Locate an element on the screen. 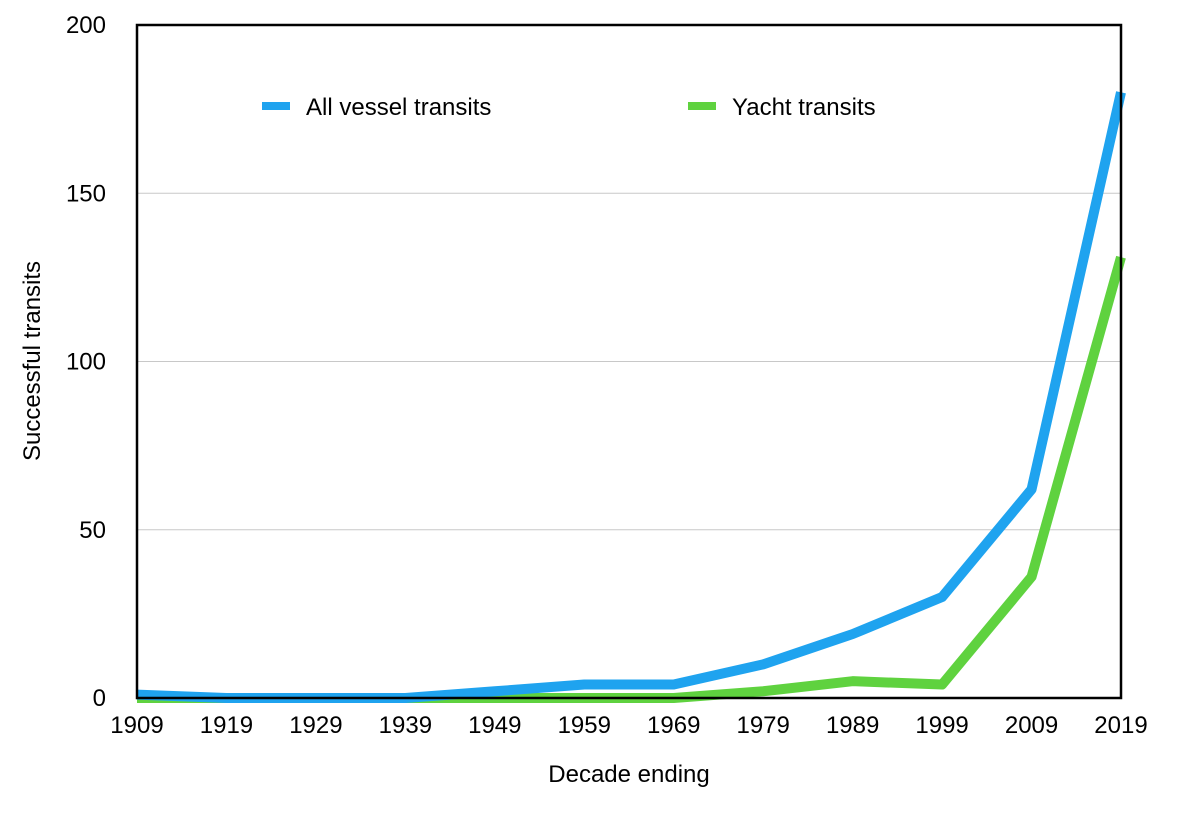 This screenshot has width=1178, height=815. legend: All vessel transits Yacht transits is located at coordinates (569, 107).